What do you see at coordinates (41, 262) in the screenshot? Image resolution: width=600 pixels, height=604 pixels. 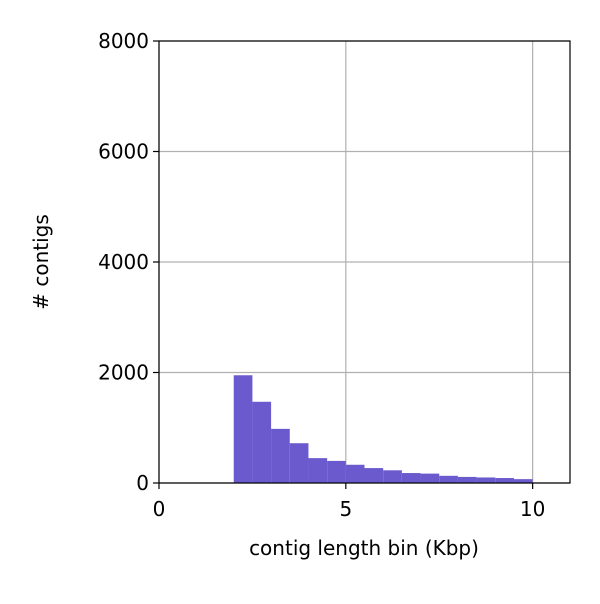 I see `y-axis-label: # contigs` at bounding box center [41, 262].